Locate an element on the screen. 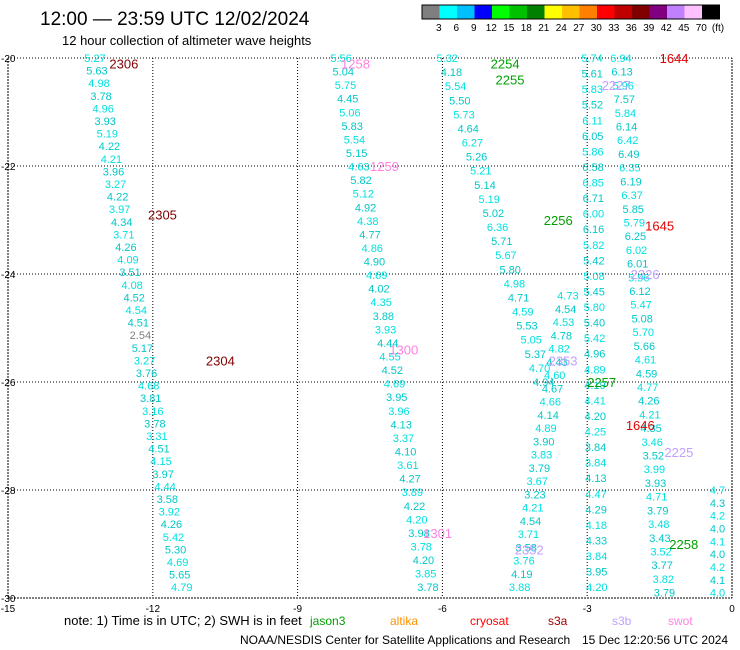  wave-height-value: 5.21 is located at coordinates (480, 172).